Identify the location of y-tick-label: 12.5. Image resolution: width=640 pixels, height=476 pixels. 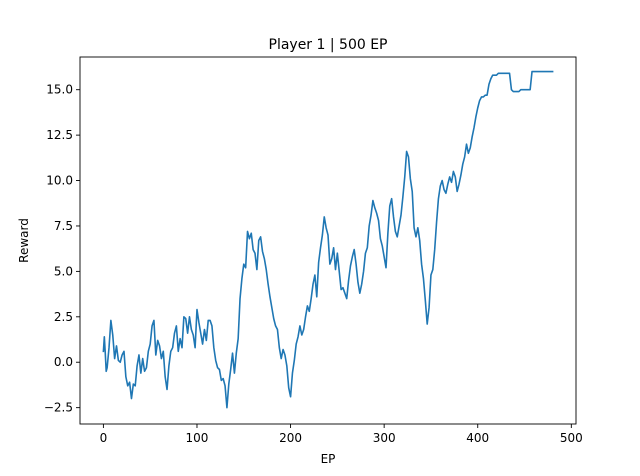
(59, 135).